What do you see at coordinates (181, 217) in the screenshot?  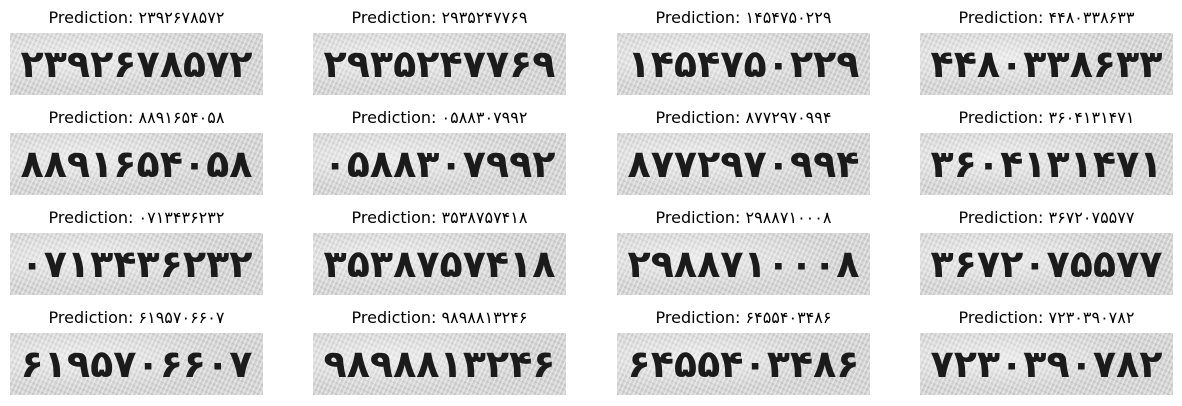 I see `prediction-value: ۰۷۱۳۴۳۶۲۳۲` at bounding box center [181, 217].